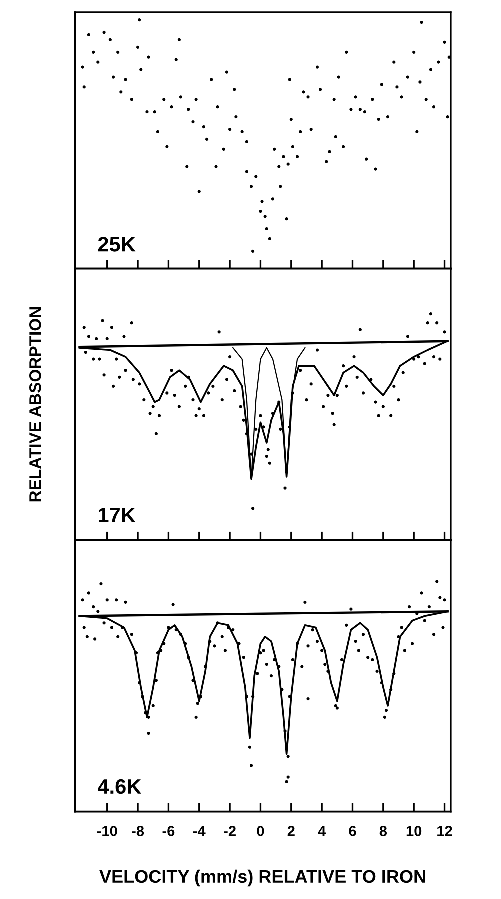 This screenshot has height=899, width=501. Describe the element at coordinates (117, 244) in the screenshot. I see `annotation: 25K` at that location.